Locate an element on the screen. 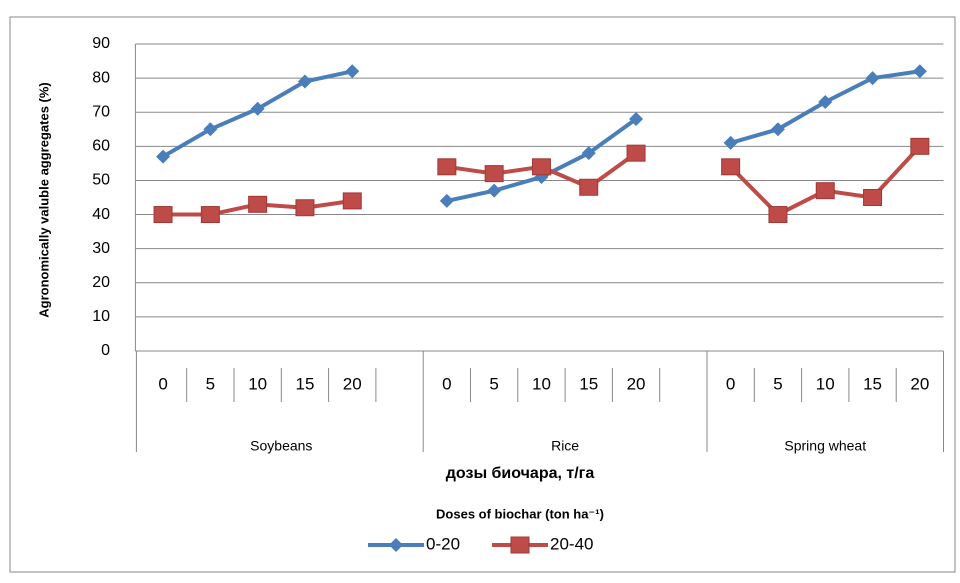 Image resolution: width=960 pixels, height=583 pixels. y-tick-label: 0 is located at coordinates (105, 350).